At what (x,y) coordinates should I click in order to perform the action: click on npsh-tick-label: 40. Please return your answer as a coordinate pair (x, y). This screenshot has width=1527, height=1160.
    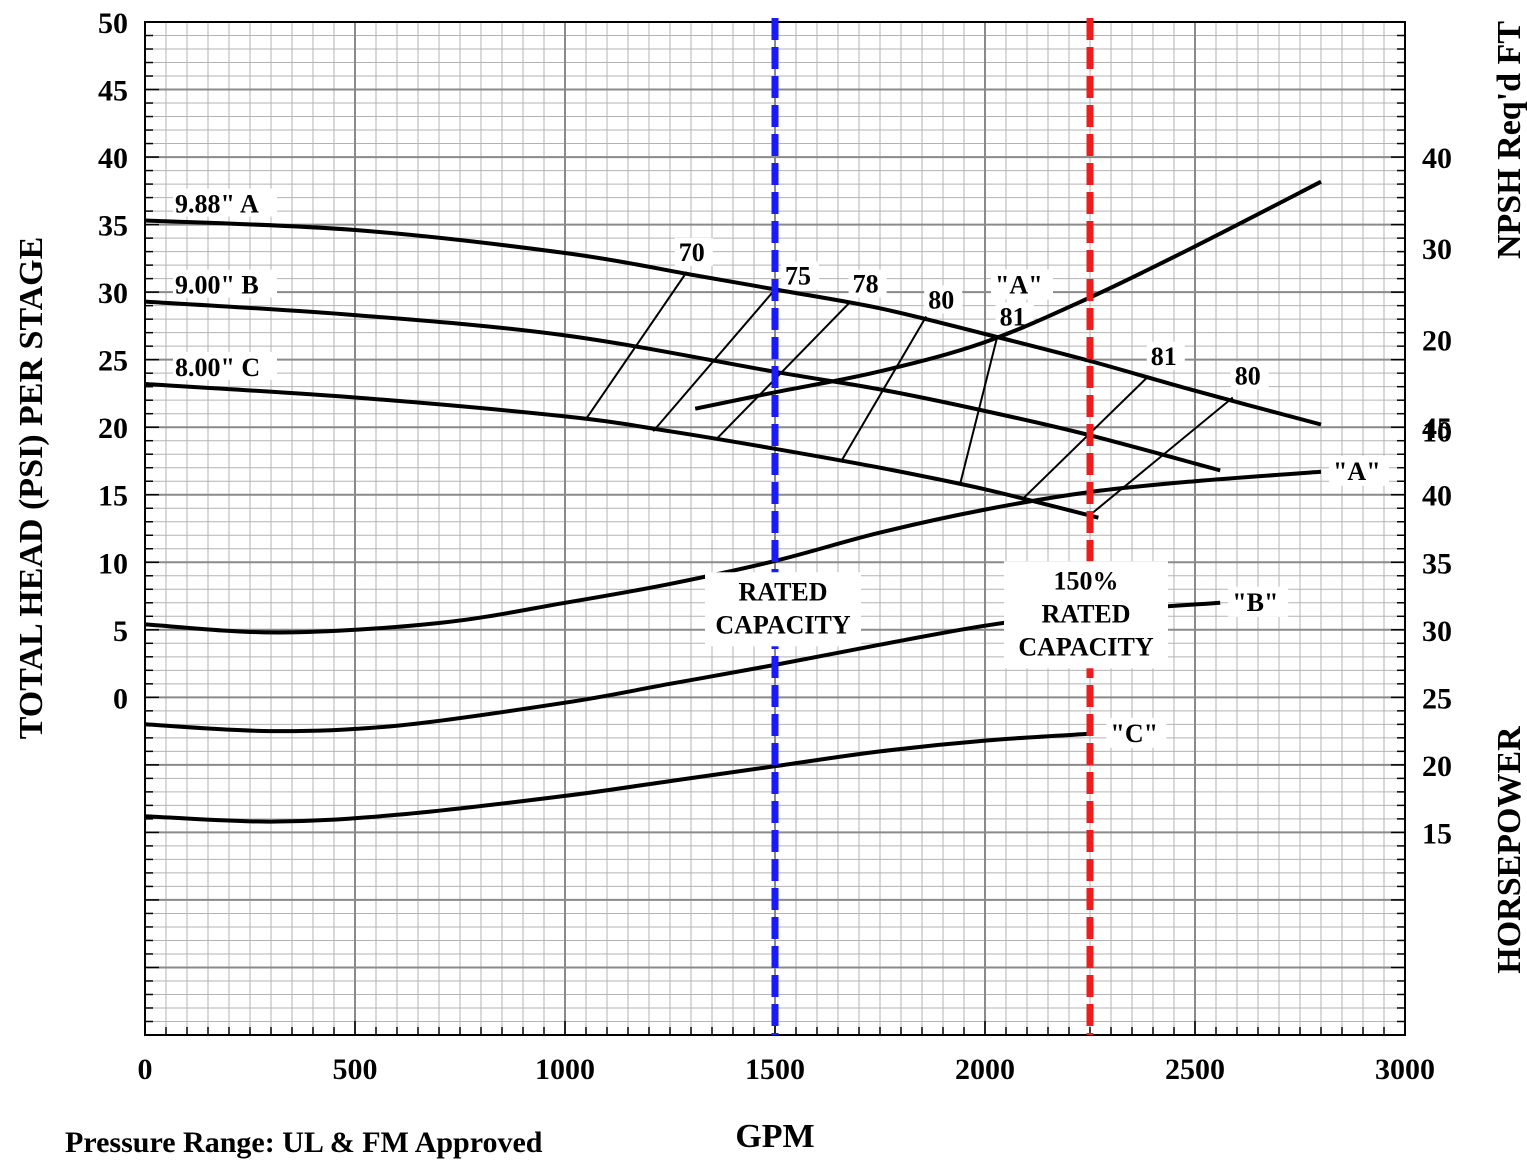
    Looking at the image, I should click on (1437, 158).